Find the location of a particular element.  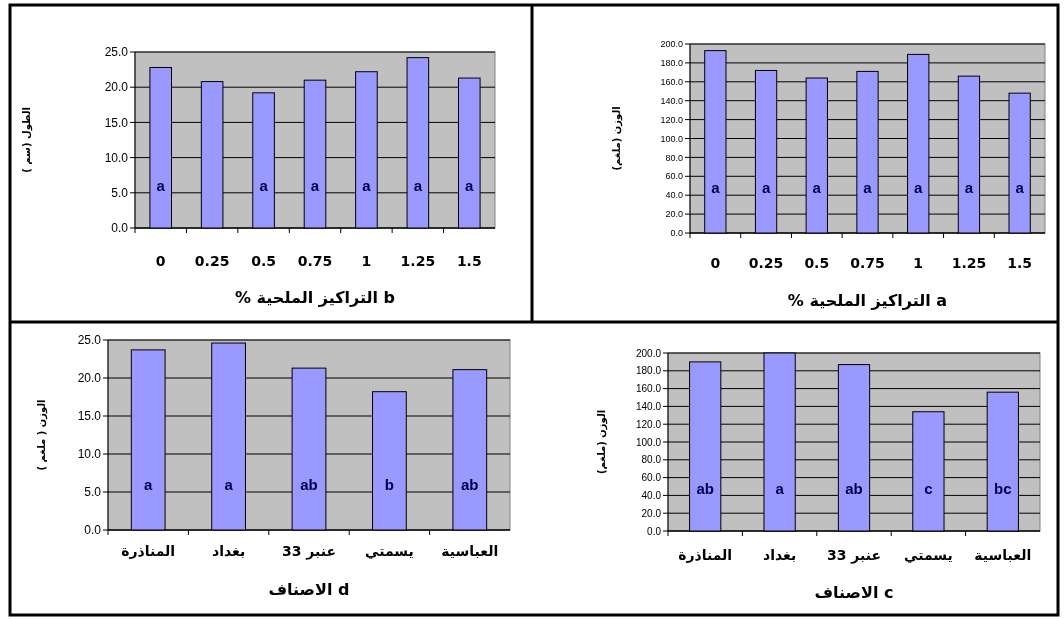

x-axis-title: d الاصناف is located at coordinates (309, 589).